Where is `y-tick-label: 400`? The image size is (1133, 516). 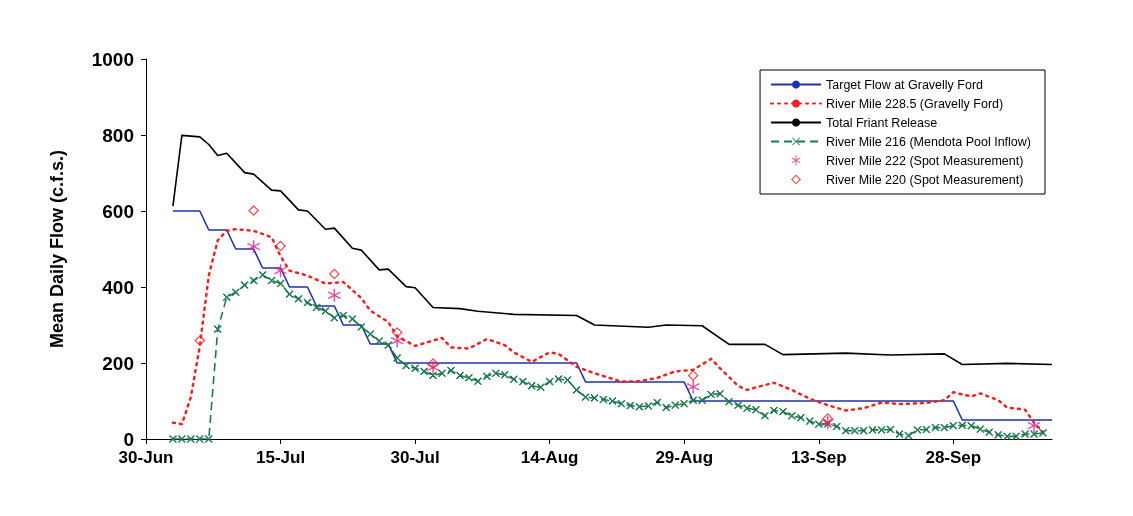 y-tick-label: 400 is located at coordinates (118, 287).